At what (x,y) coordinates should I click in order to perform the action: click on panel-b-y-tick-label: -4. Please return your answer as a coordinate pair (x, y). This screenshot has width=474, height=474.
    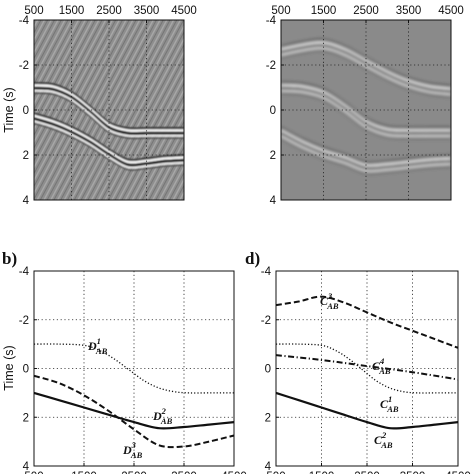
    Looking at the image, I should click on (271, 21).